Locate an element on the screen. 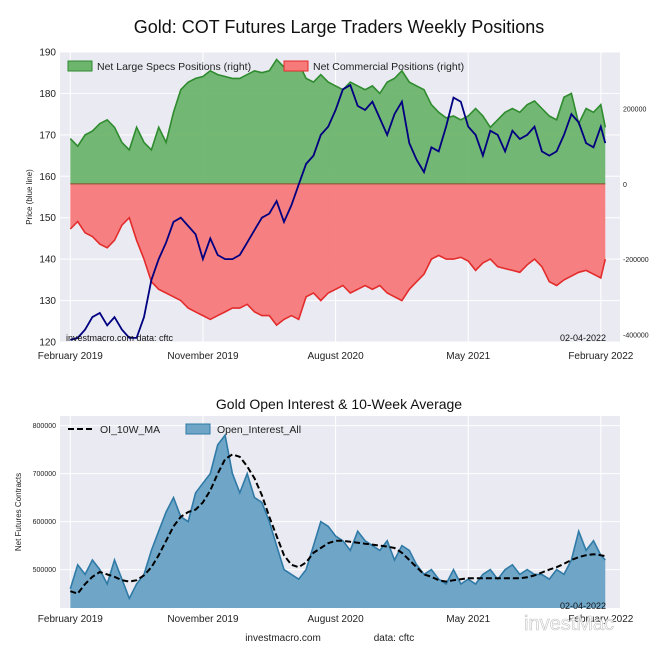 This screenshot has height=660, width=660. bottom-y-tick-3: 800000 is located at coordinates (44, 426).